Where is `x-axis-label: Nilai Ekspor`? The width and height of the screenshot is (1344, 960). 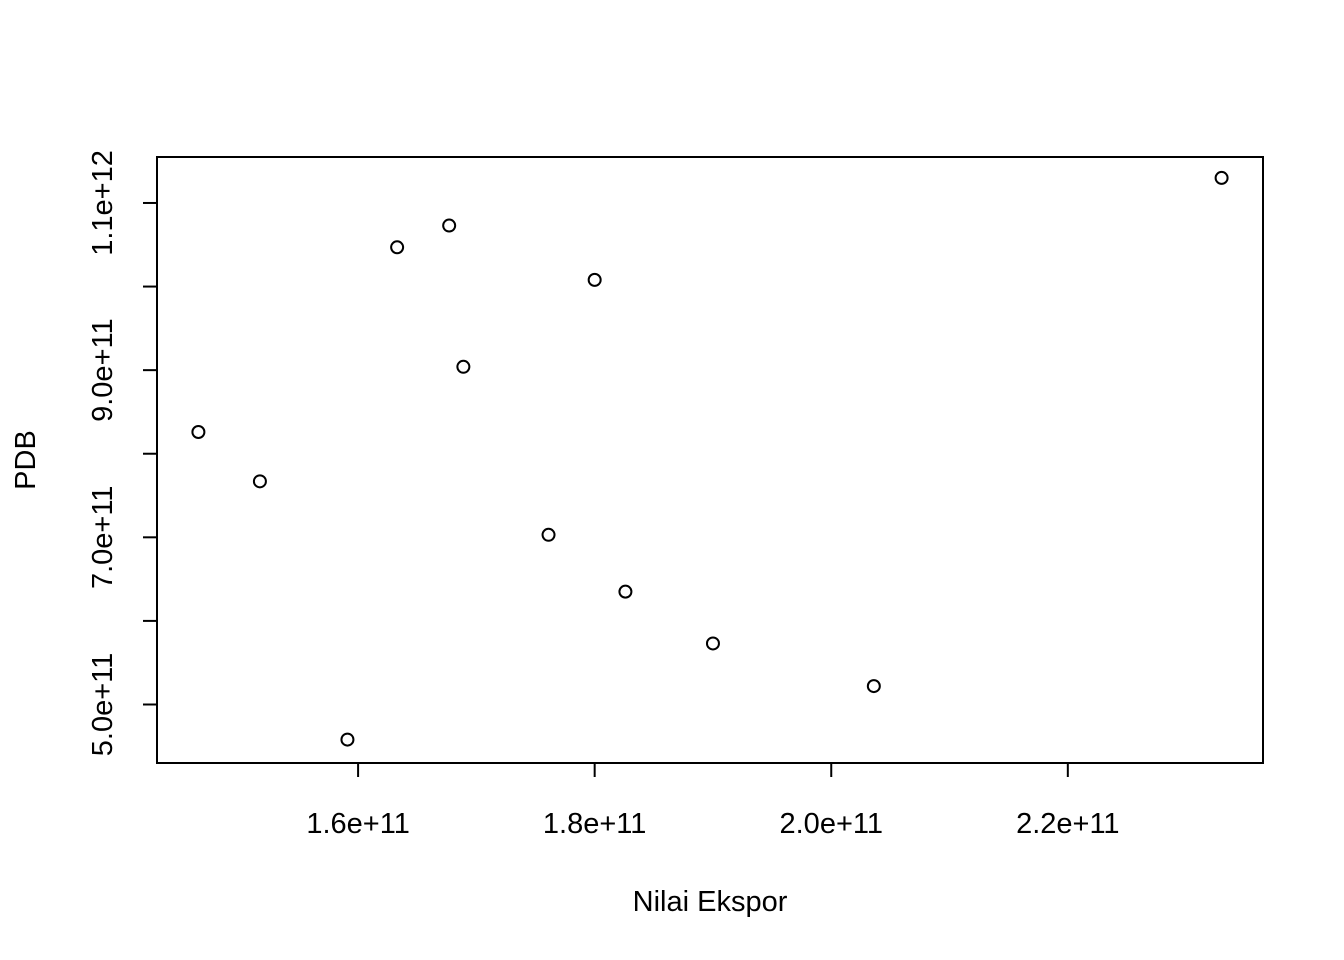
x-axis-label: Nilai Ekspor is located at coordinates (710, 902).